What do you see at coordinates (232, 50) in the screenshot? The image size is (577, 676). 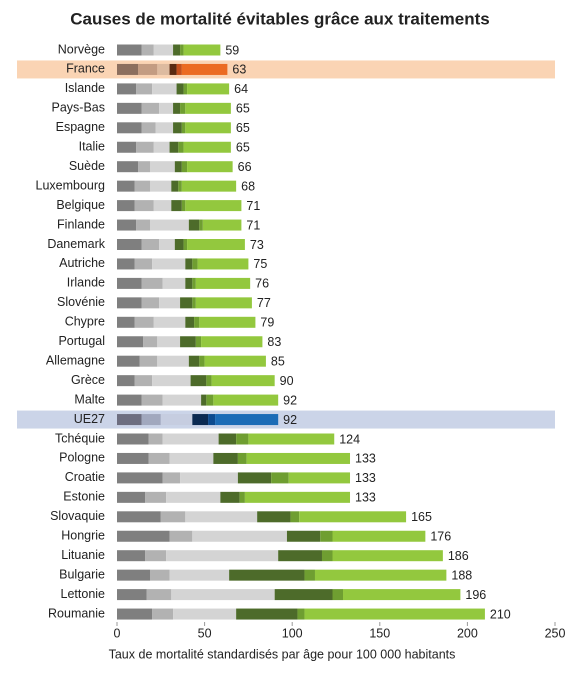 I see `total-label: 59` at bounding box center [232, 50].